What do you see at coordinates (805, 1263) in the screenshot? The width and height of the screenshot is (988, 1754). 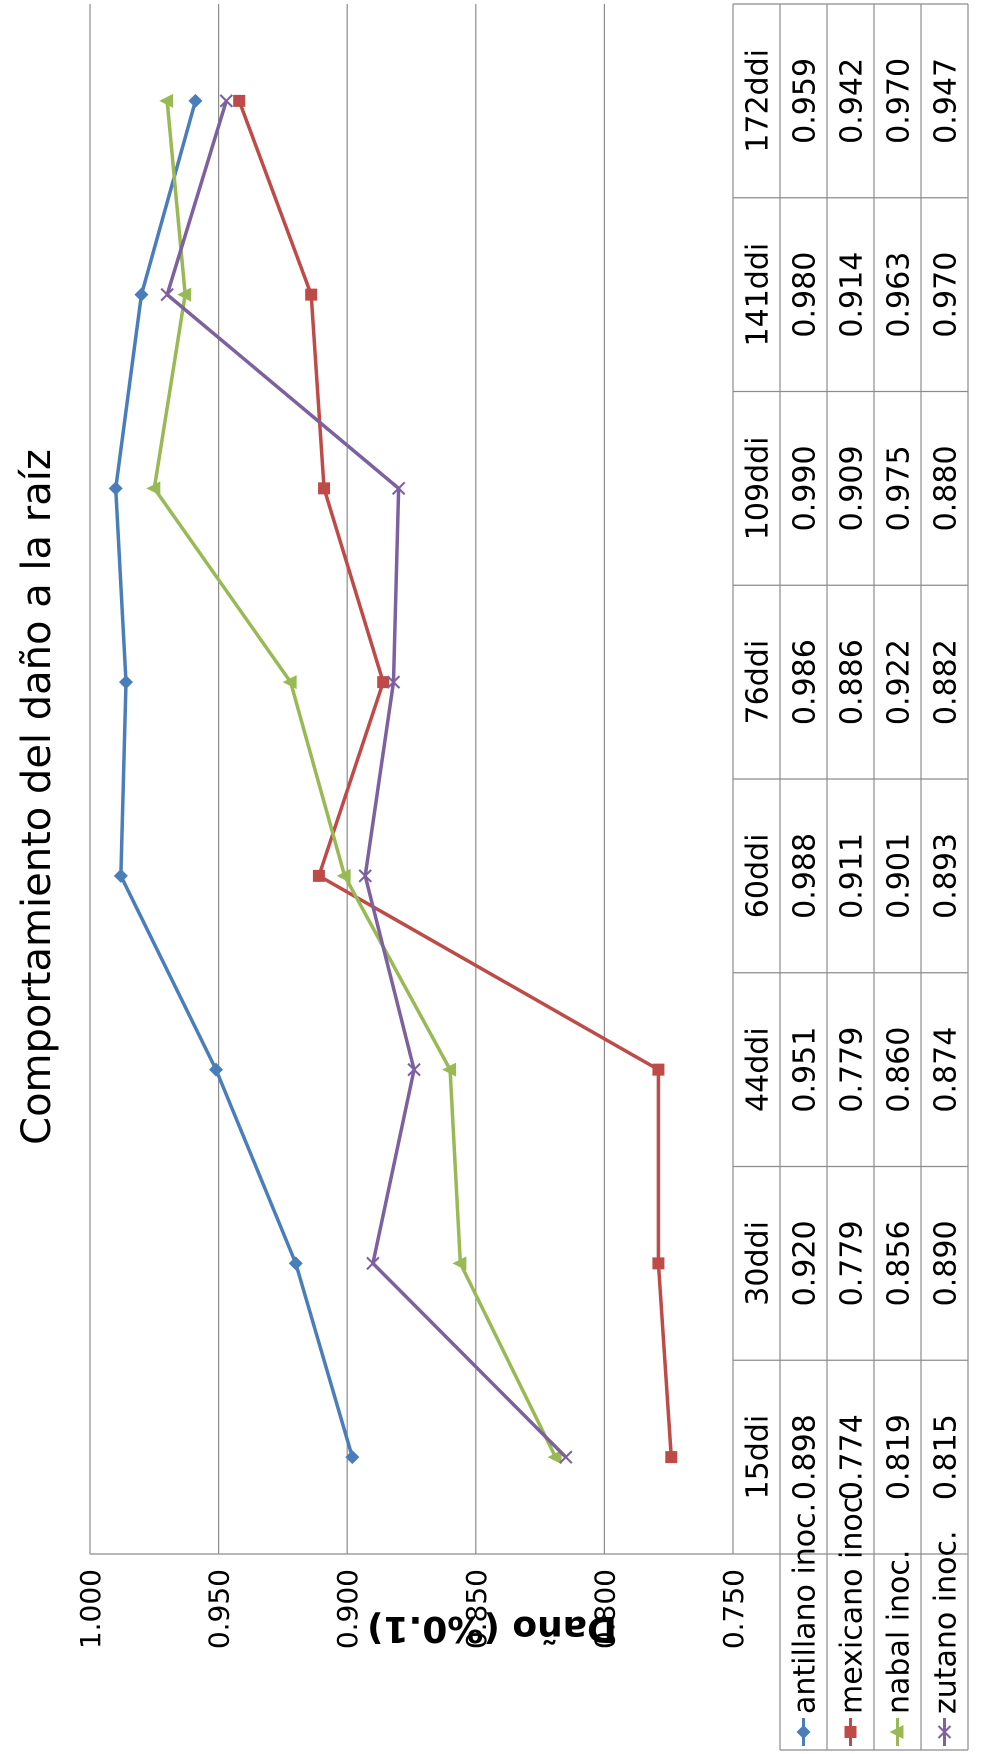 I see `table-value: 0.920` at bounding box center [805, 1263].